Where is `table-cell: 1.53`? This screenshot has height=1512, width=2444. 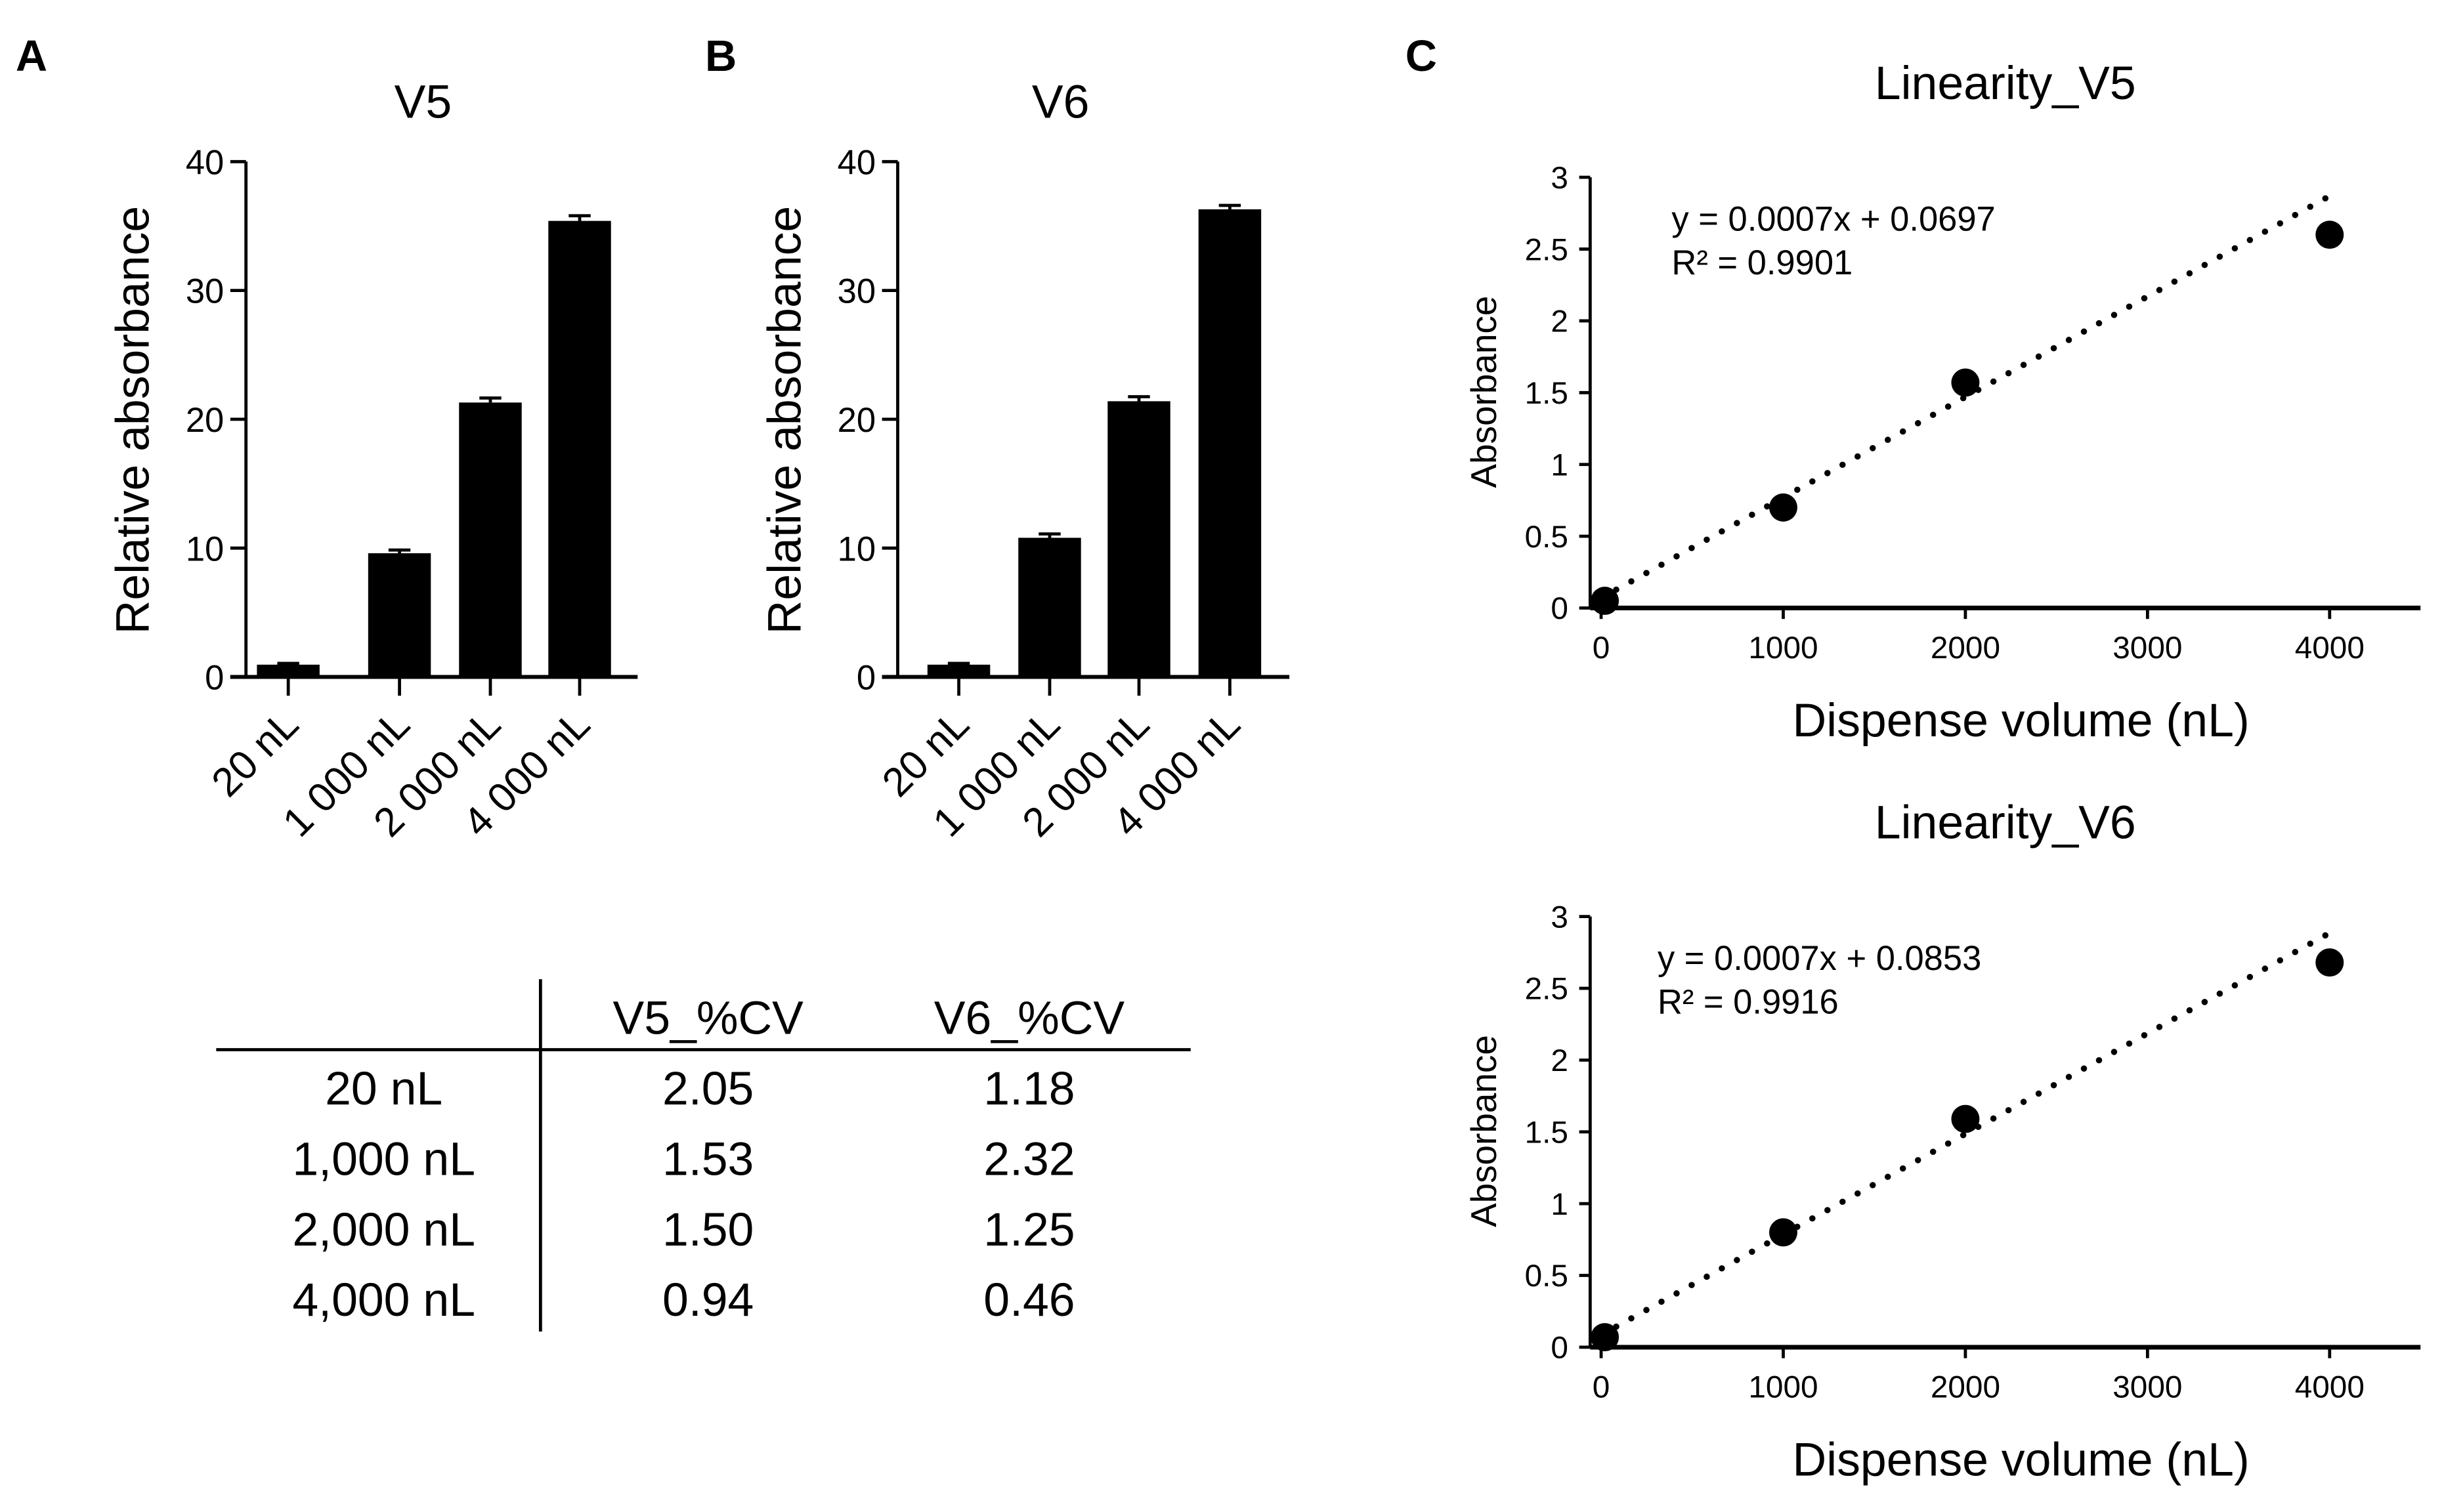
table-cell: 1.53 is located at coordinates (708, 1159).